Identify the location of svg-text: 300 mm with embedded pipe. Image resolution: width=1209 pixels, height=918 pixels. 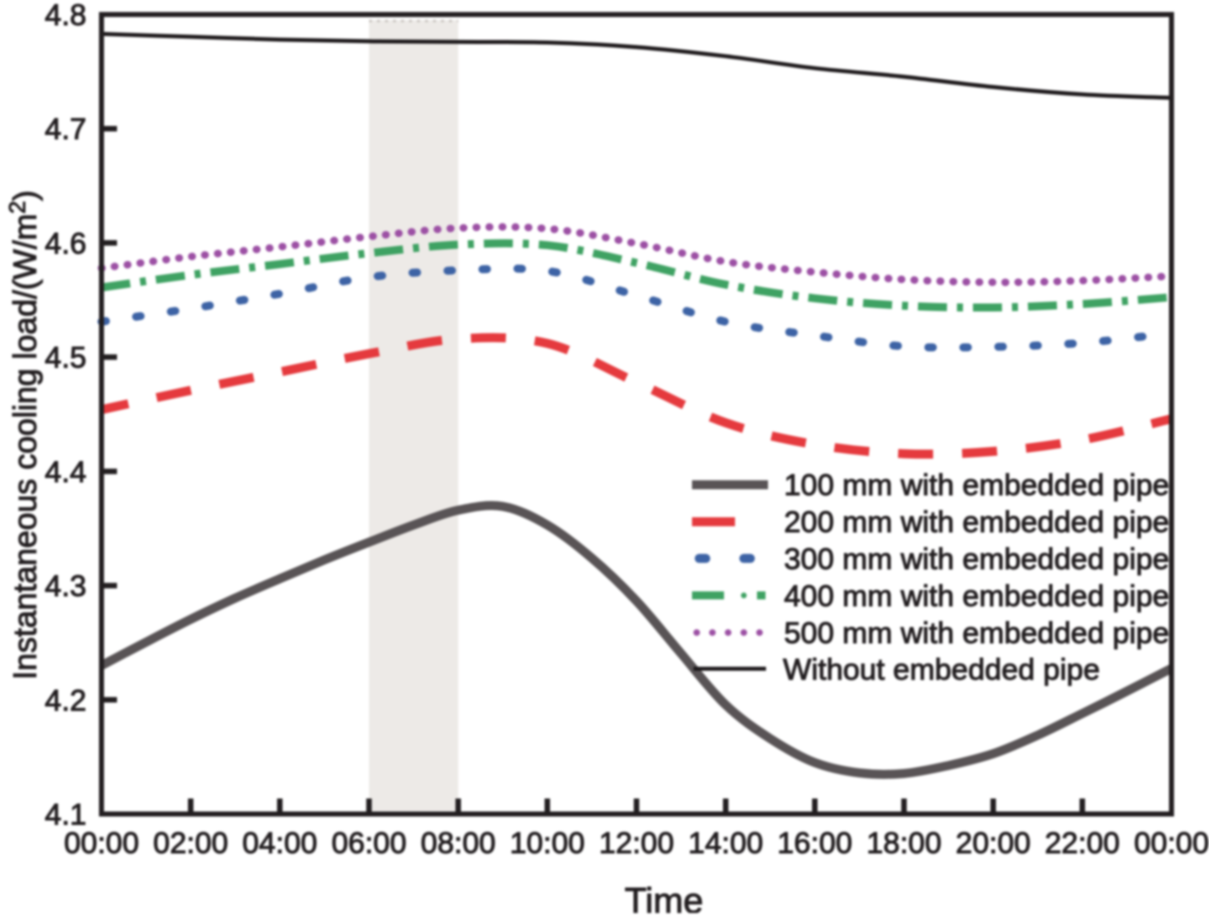
(976, 559).